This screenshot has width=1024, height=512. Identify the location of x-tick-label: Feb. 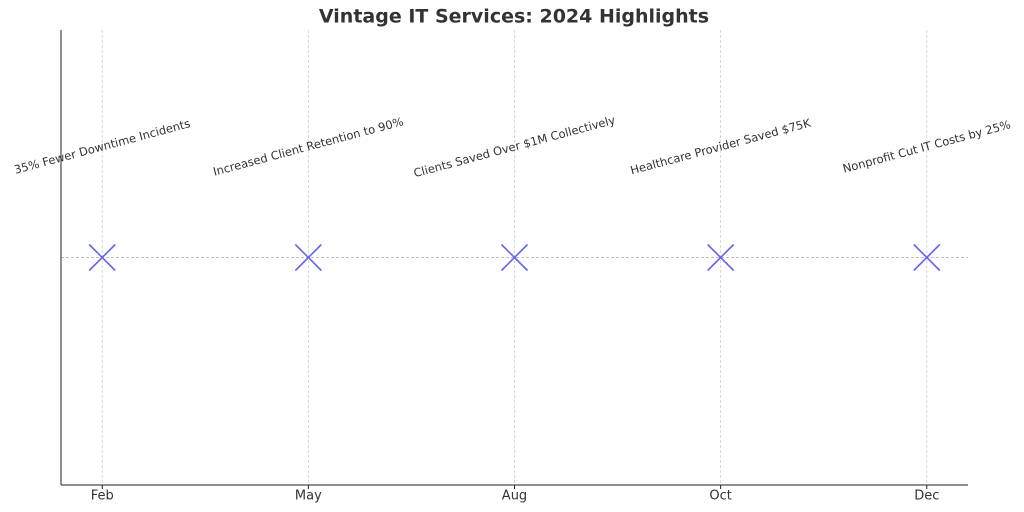
(102, 496).